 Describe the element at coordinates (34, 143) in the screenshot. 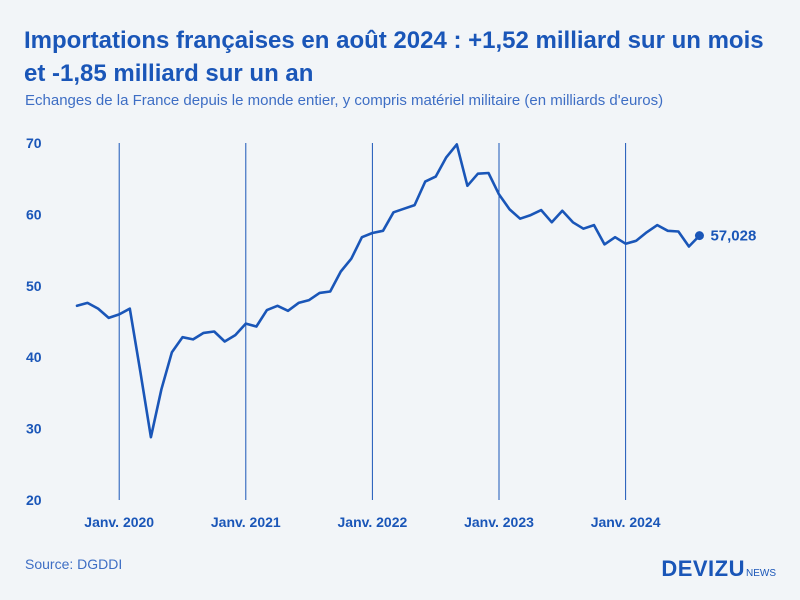

I see `y-tick-label: 70` at that location.